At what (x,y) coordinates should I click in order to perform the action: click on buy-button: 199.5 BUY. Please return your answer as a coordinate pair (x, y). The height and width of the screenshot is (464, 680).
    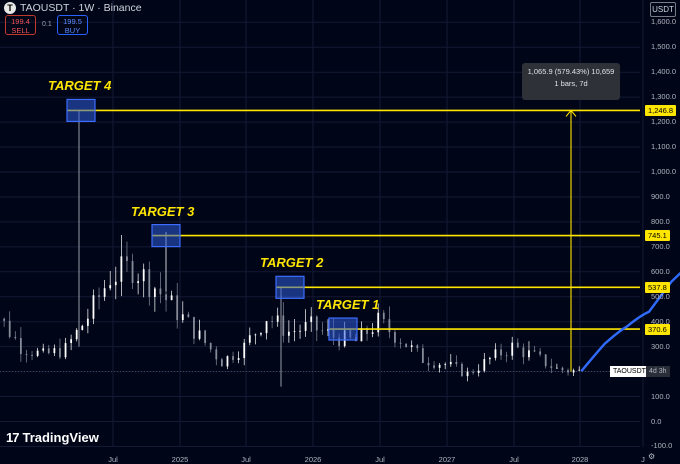
    Looking at the image, I should click on (72, 25).